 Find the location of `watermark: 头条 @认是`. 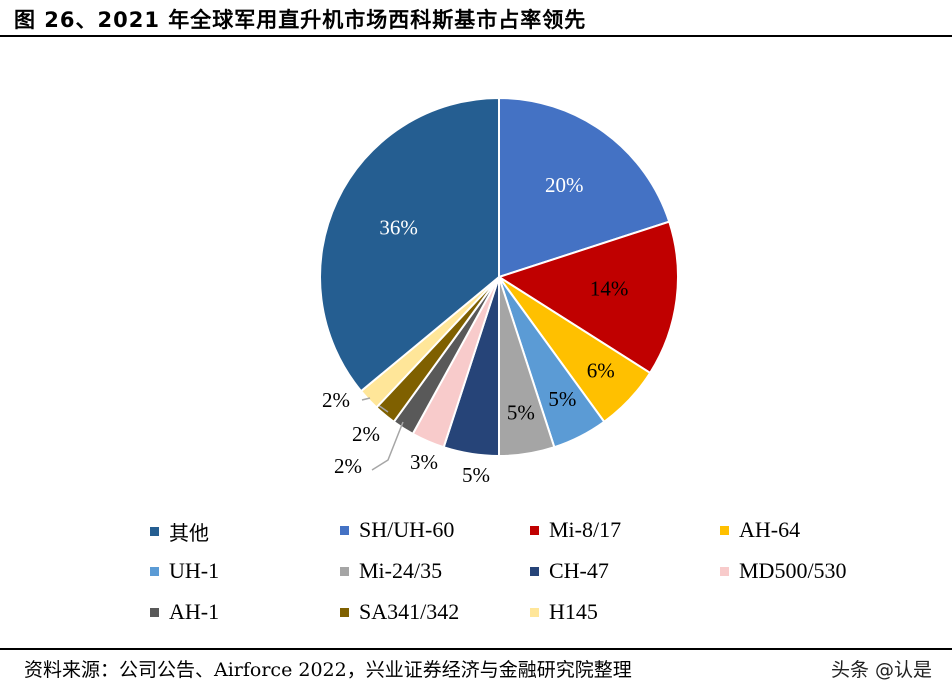

watermark: 头条 @认是 is located at coordinates (881, 670).